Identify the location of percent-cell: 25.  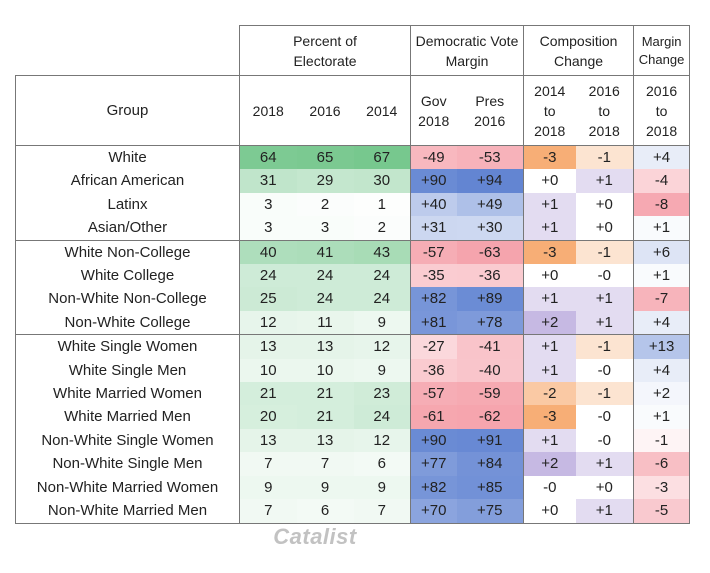
(268, 299).